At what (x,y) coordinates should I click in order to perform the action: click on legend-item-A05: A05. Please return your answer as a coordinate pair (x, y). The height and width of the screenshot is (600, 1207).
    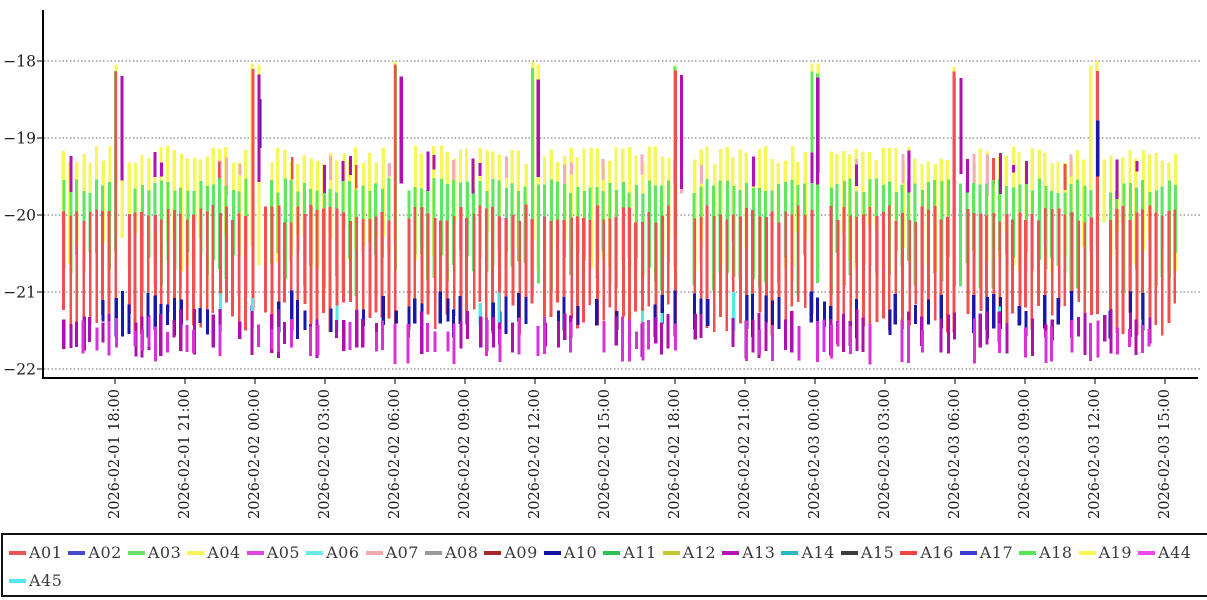
    Looking at the image, I should click on (273, 551).